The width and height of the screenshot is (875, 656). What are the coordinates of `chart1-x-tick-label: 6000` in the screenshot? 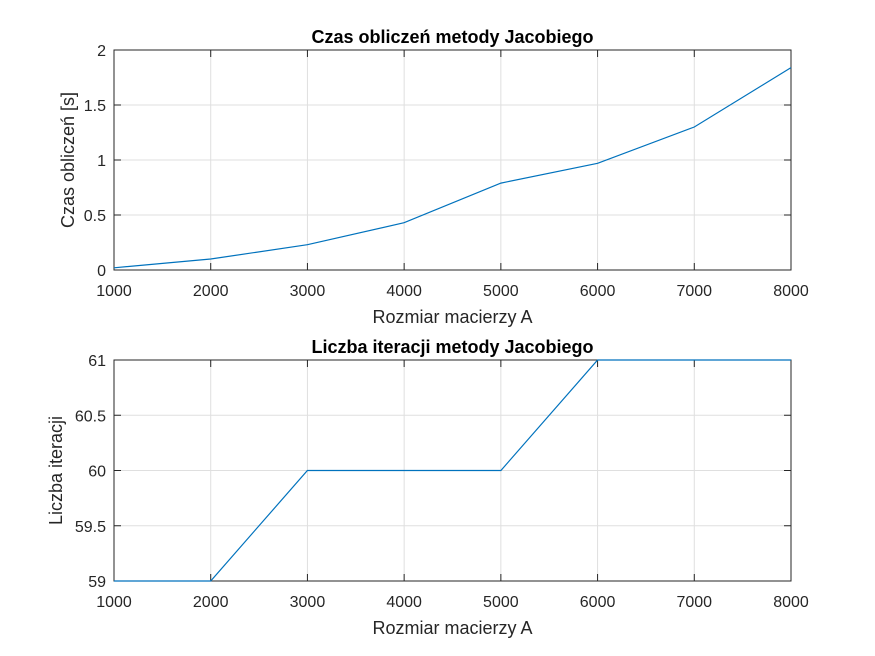 It's located at (598, 291).